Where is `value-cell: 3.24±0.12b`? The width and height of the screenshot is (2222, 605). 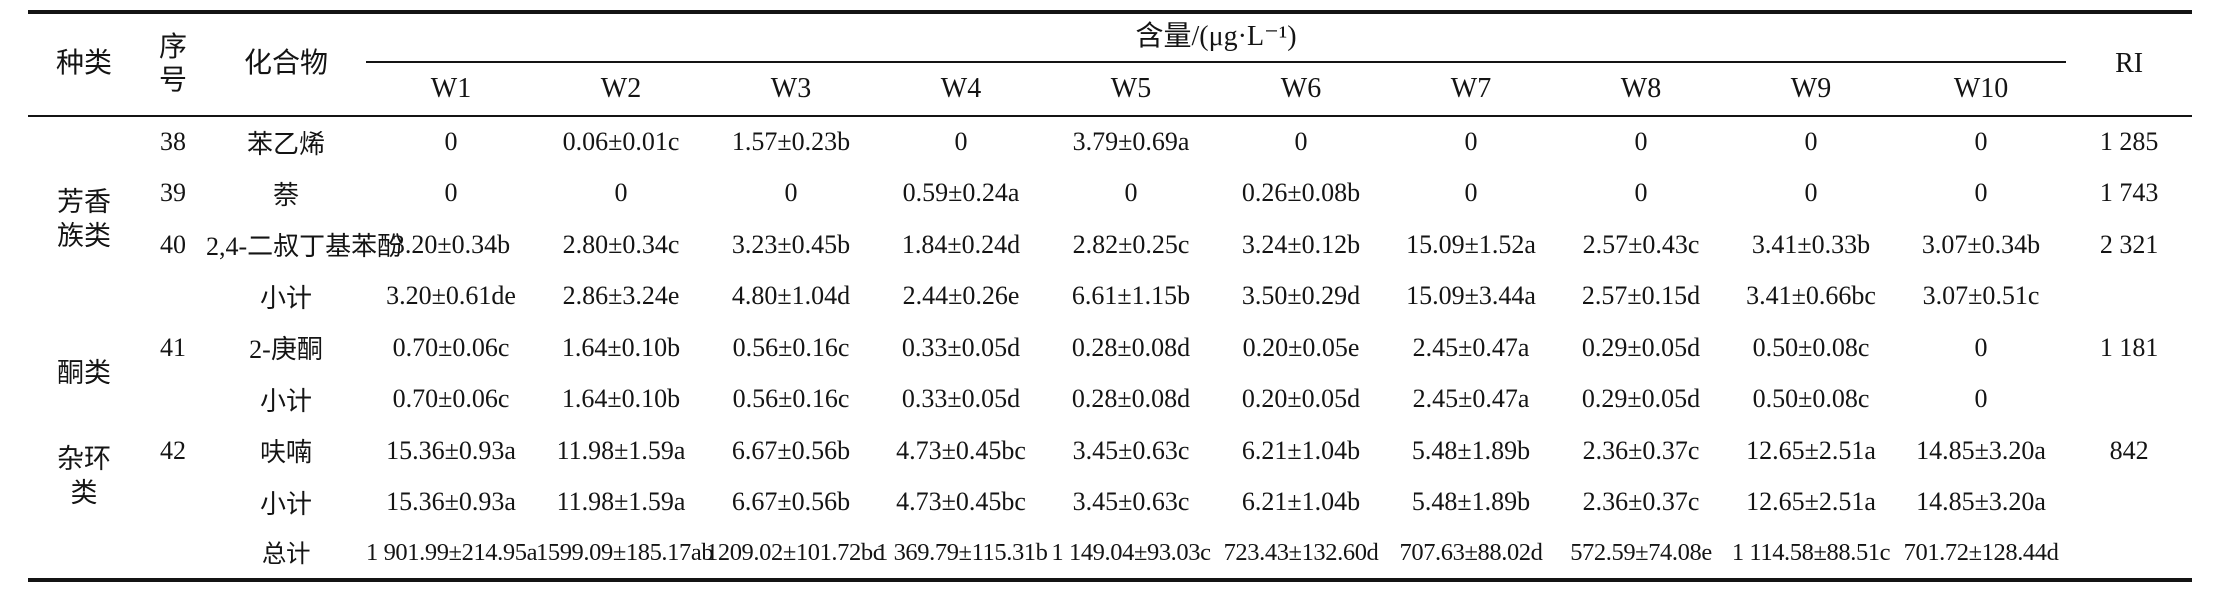 value-cell: 3.24±0.12b is located at coordinates (1301, 244).